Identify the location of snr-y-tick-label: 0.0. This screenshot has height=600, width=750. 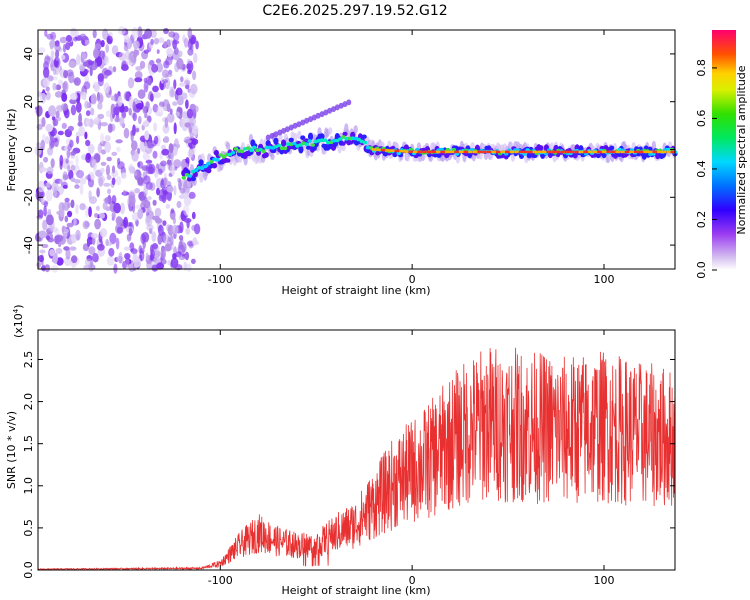
(28, 570).